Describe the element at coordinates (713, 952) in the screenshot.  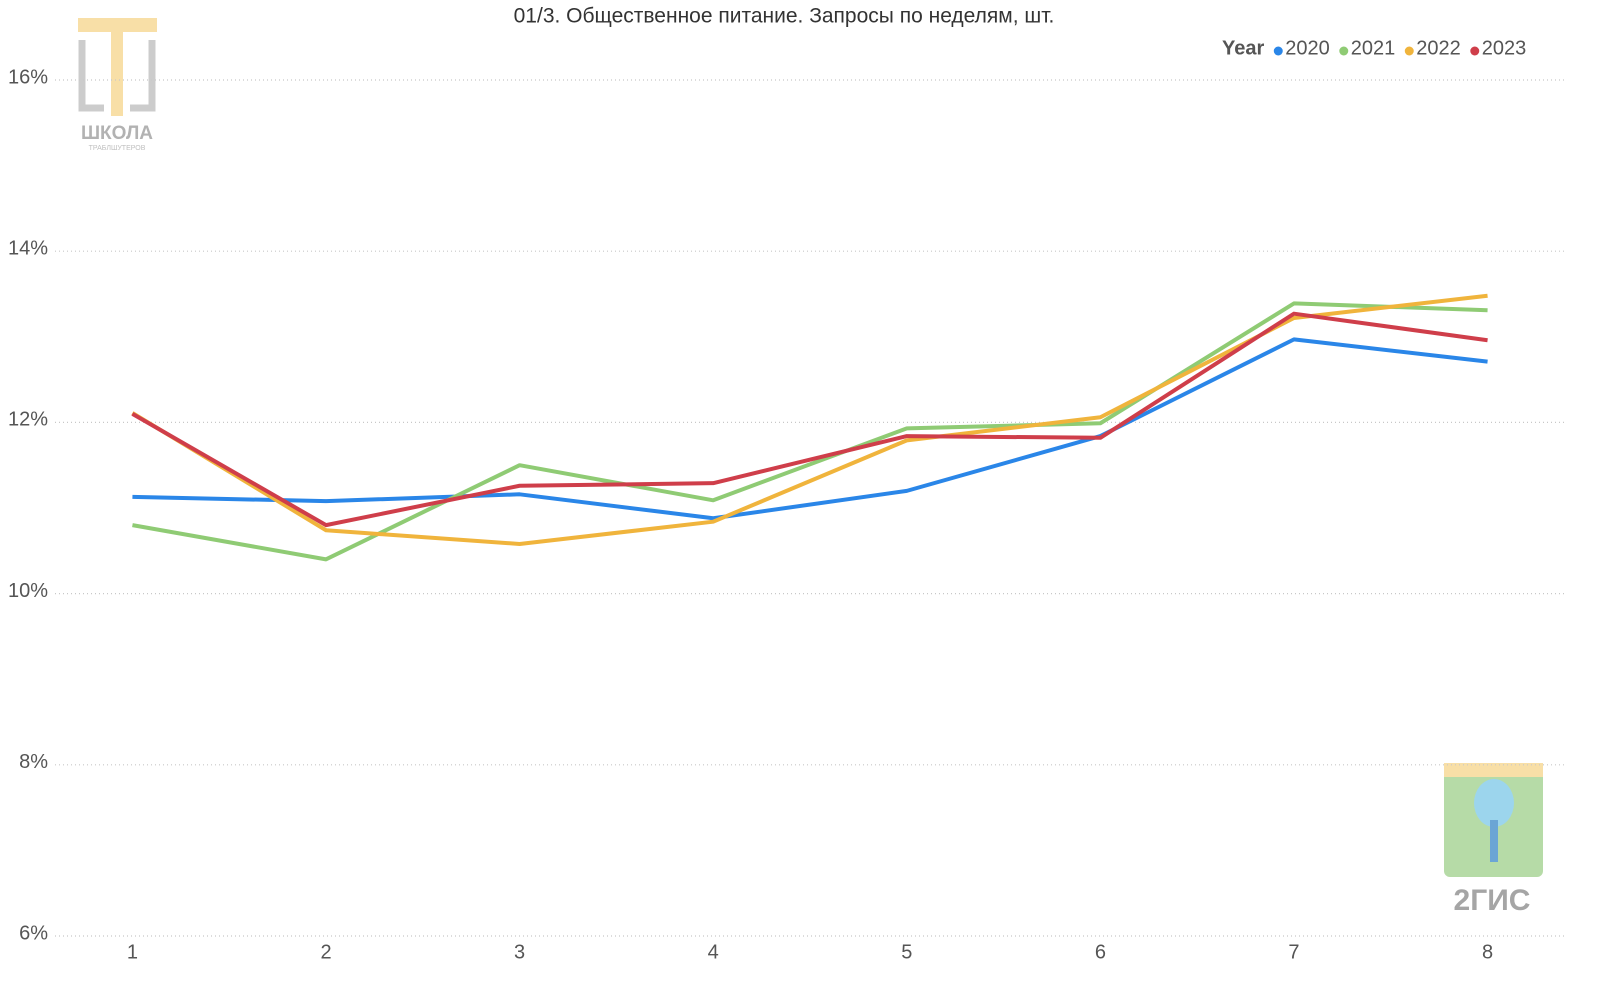
I see `x-tick-label: 4` at that location.